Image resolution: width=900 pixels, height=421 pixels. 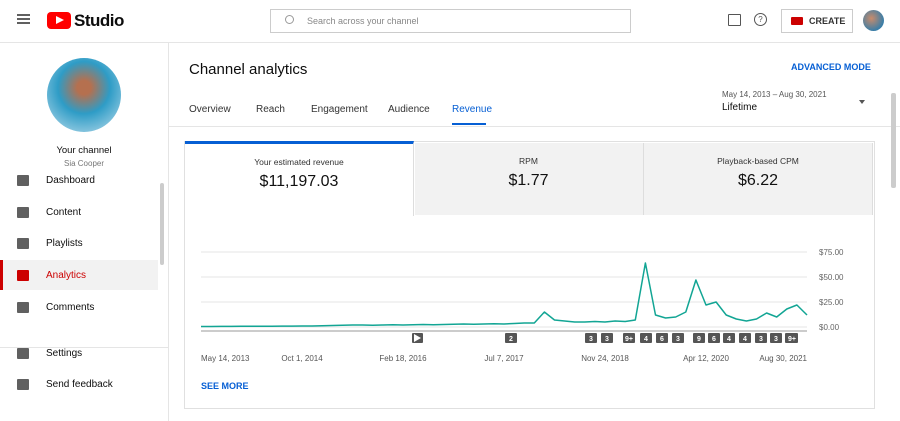 What do you see at coordinates (225, 358) in the screenshot?
I see `x-tick-label: May 14, 2013` at bounding box center [225, 358].